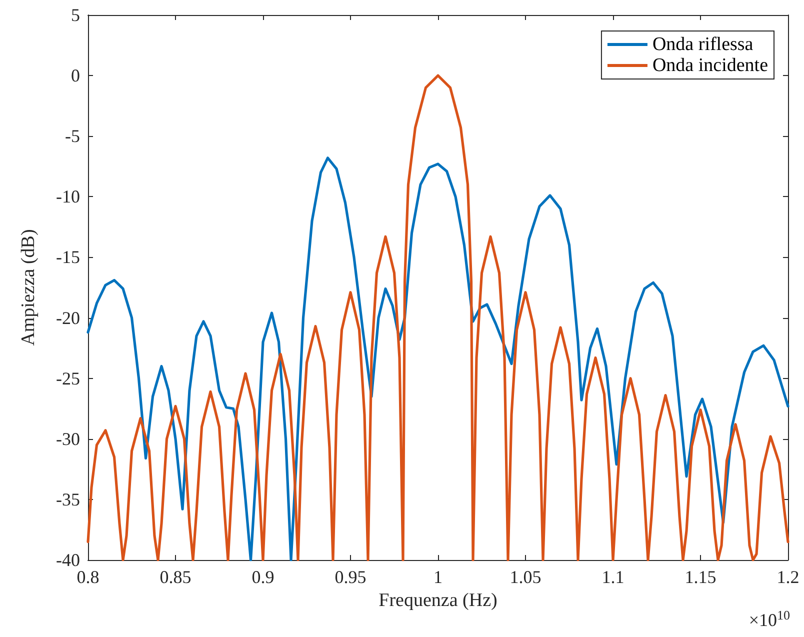  Describe the element at coordinates (350, 577) in the screenshot. I see `x-tick-label: 0.95` at that location.